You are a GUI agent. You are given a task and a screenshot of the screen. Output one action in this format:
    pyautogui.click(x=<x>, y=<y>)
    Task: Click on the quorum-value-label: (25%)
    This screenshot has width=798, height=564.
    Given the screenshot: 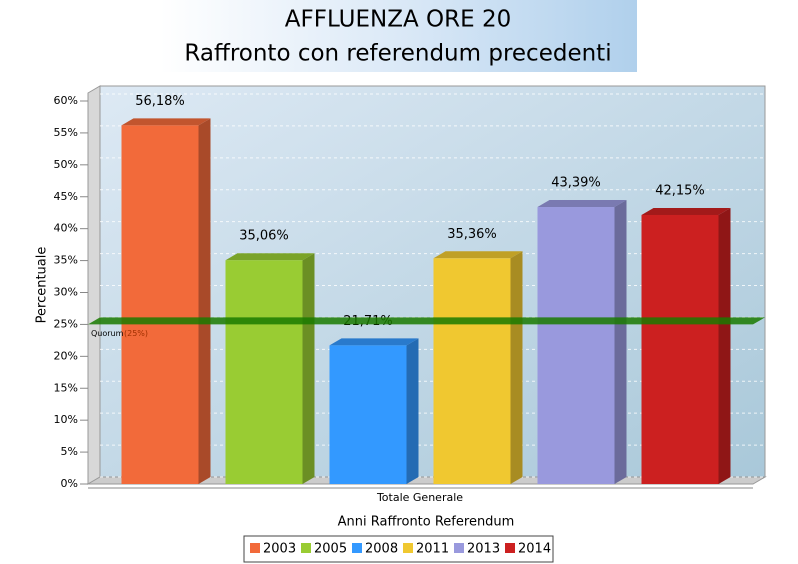 What is the action you would take?
    pyautogui.click(x=136, y=333)
    